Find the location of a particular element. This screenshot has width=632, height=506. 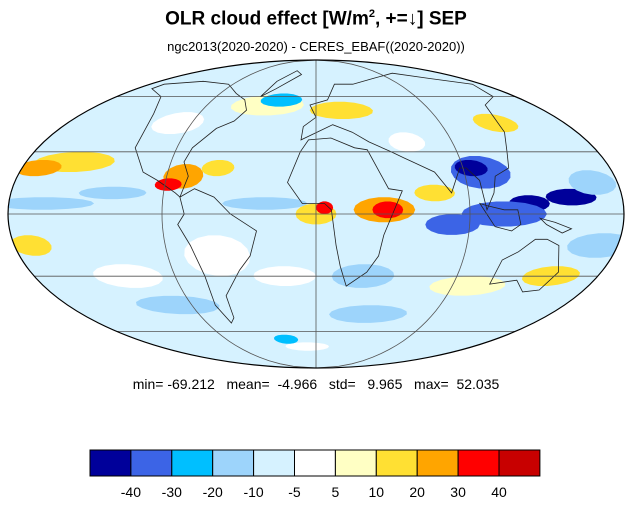

colorbar-tick-label: -20 is located at coordinates (212, 492).